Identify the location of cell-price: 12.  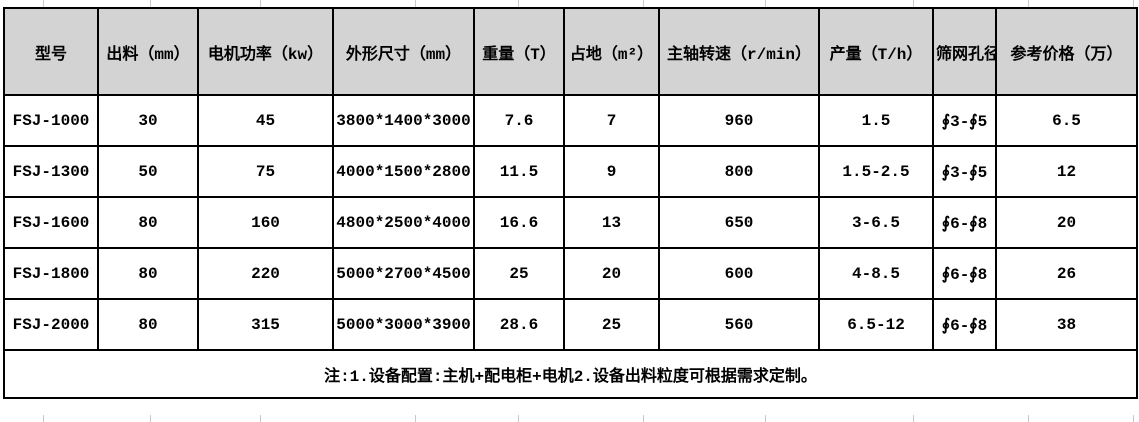
(1066, 171).